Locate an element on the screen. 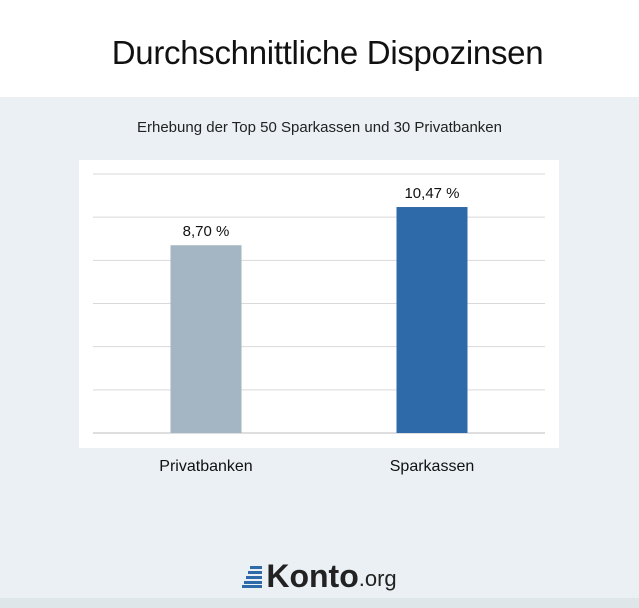  data-label: 10,47 % is located at coordinates (431, 193).